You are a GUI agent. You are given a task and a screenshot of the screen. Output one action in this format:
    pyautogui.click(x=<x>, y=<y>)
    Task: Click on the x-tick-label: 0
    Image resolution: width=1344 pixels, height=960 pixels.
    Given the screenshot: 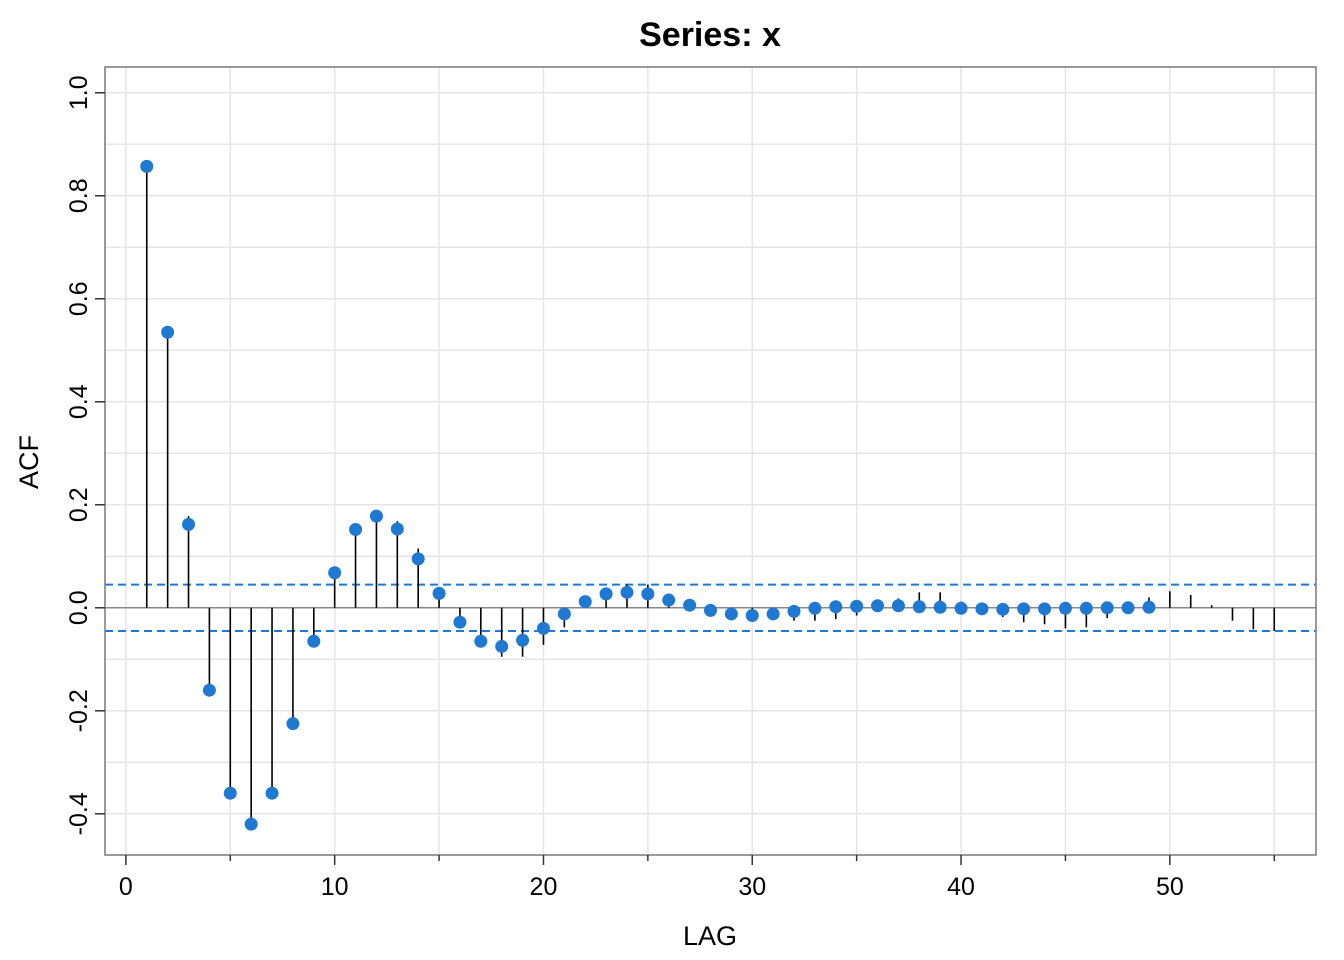 What is the action you would take?
    pyautogui.click(x=126, y=887)
    